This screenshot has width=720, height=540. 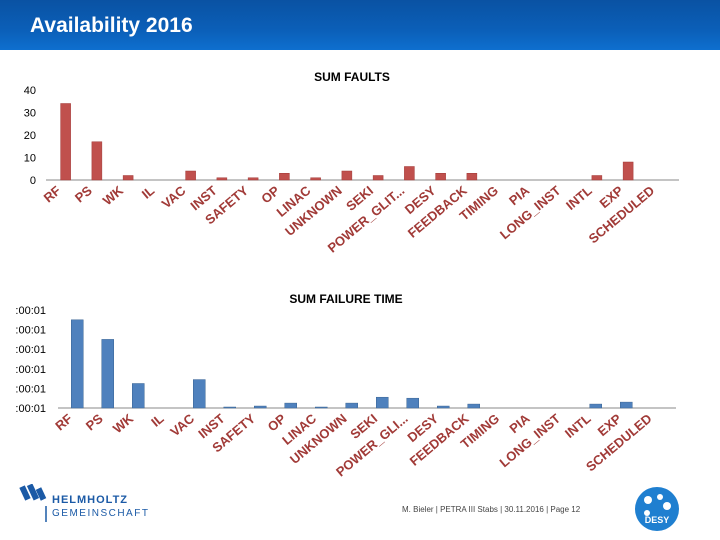 I want to click on chart-title: SUM FAILURE TIME, so click(x=345, y=299).